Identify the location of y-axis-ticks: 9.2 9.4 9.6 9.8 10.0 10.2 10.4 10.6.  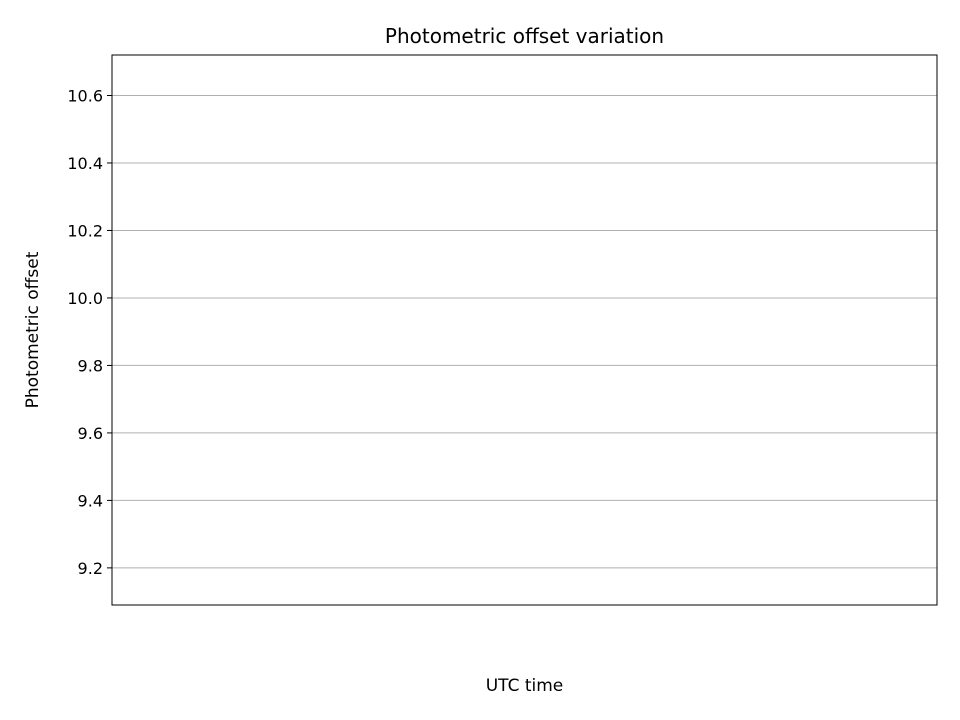
(89, 332).